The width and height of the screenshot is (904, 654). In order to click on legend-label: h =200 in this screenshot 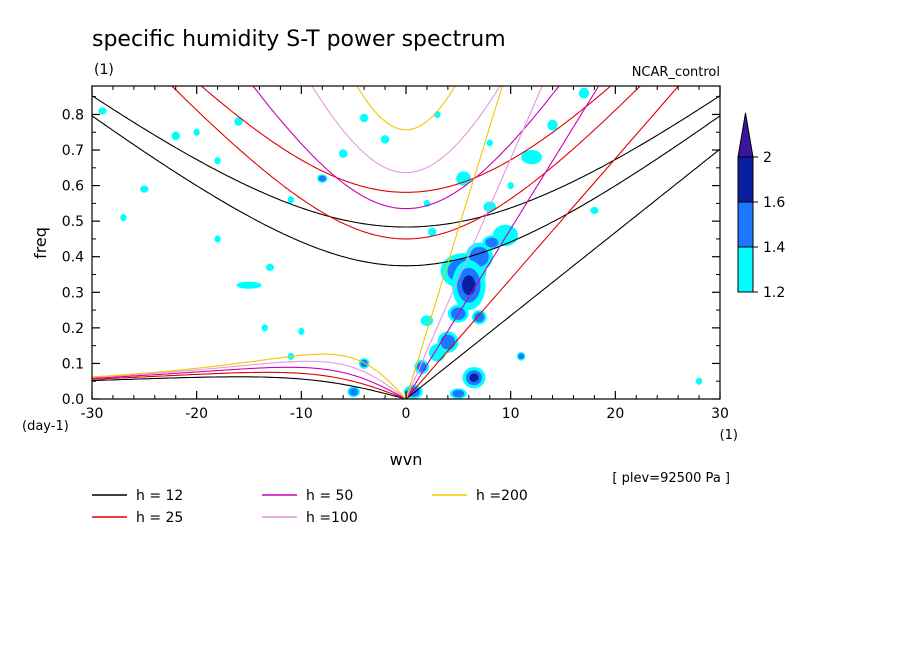, I will do `click(502, 496)`.